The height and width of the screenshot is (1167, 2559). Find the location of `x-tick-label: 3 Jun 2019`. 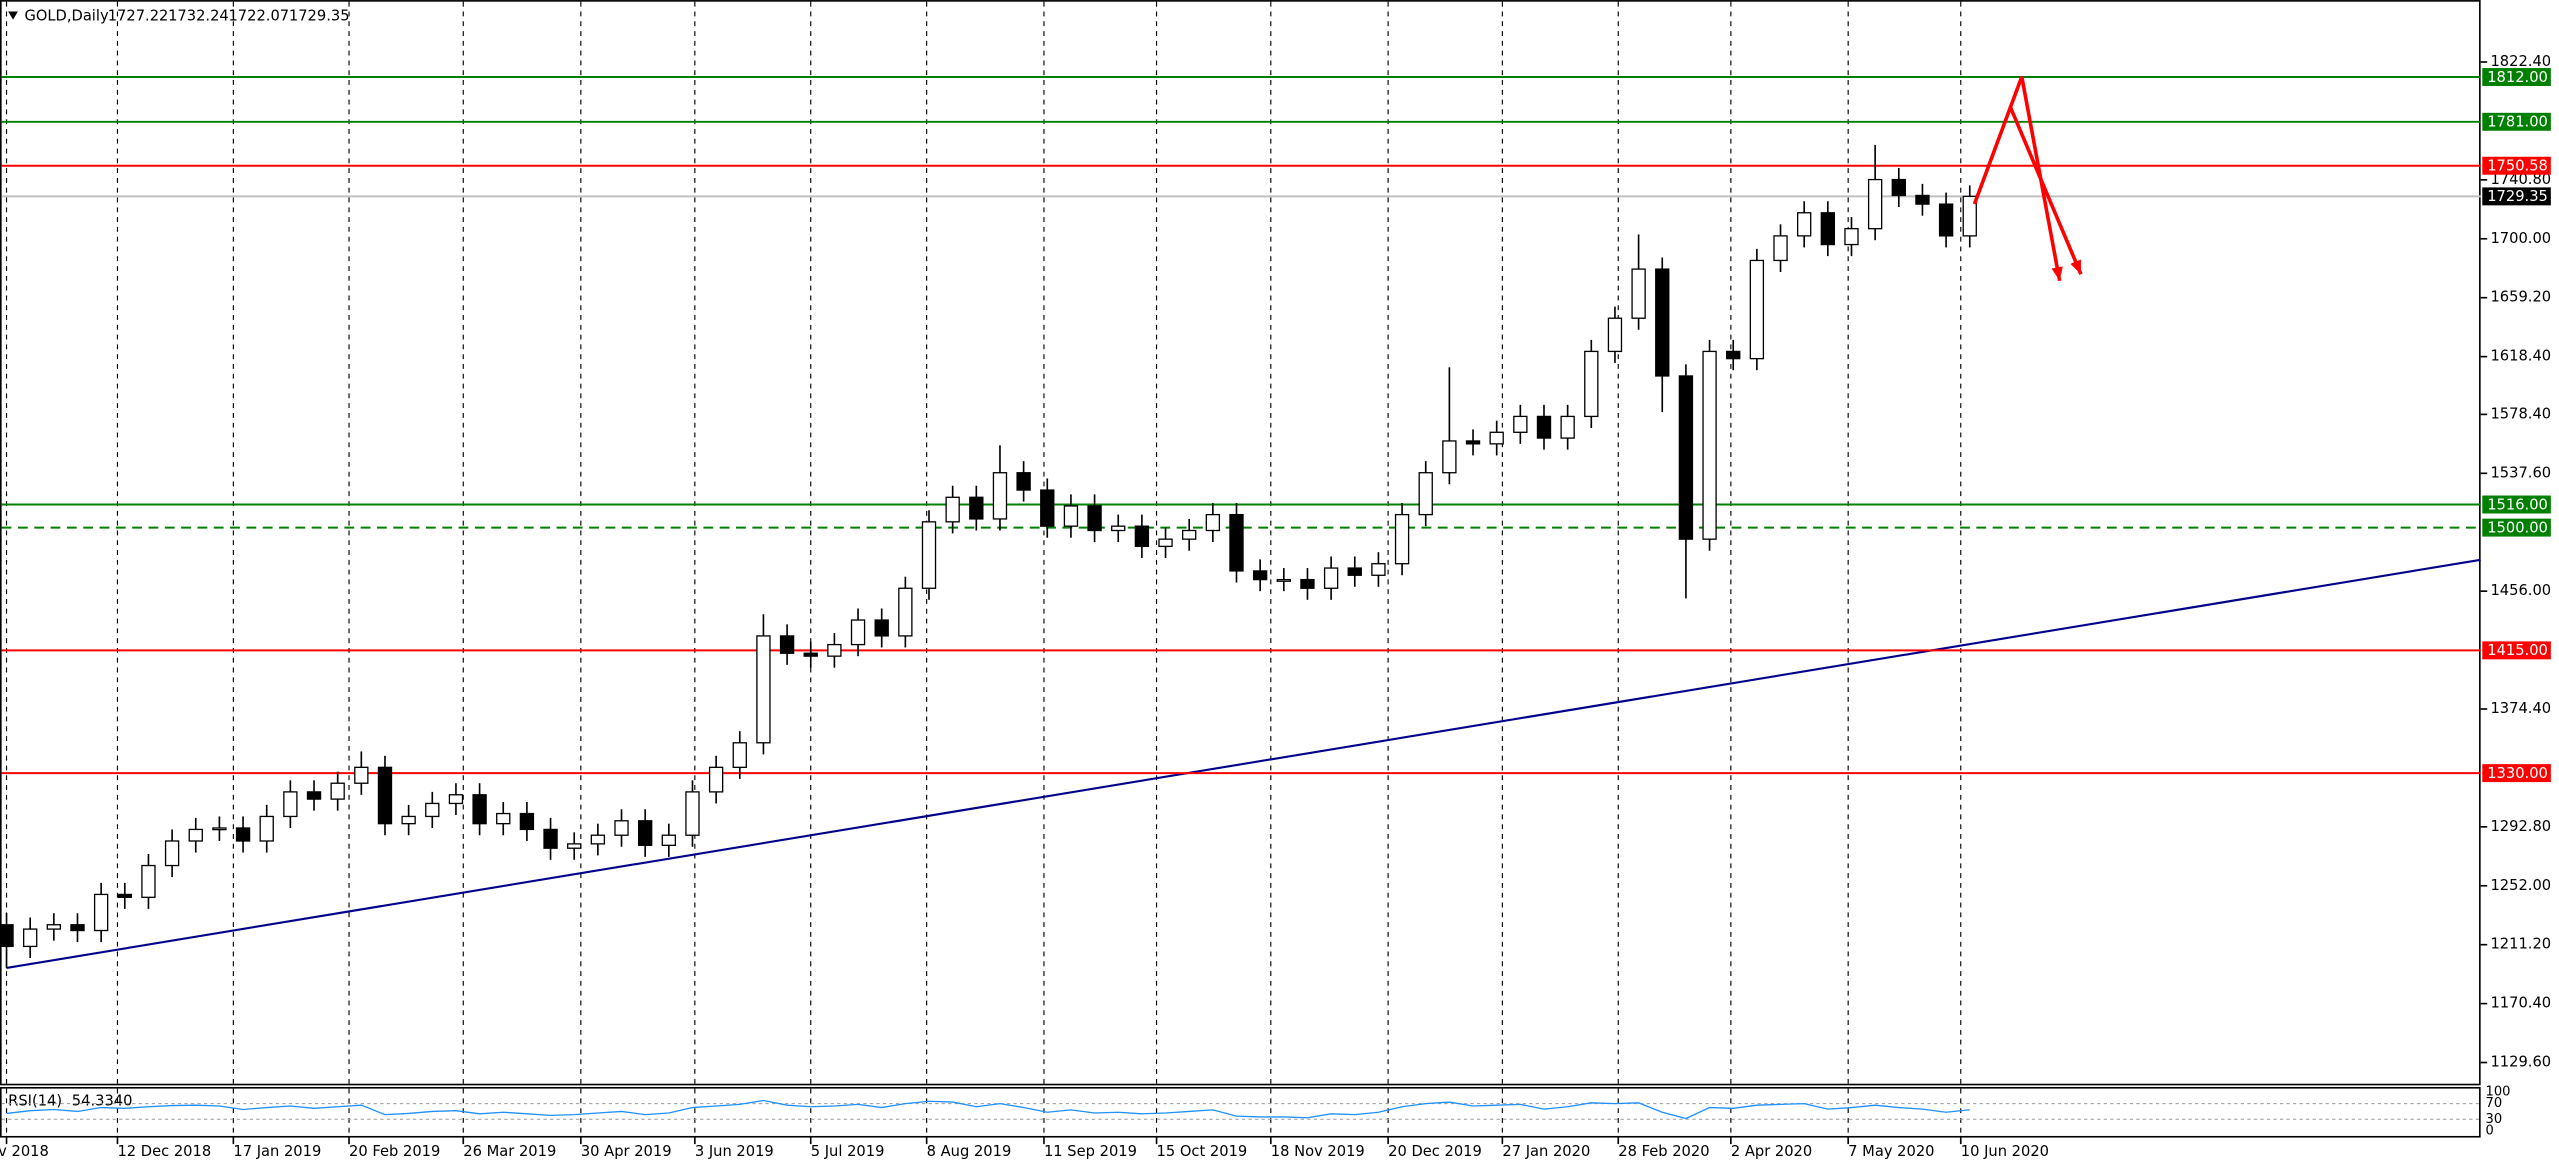

x-tick-label: 3 Jun 2019 is located at coordinates (734, 1151).